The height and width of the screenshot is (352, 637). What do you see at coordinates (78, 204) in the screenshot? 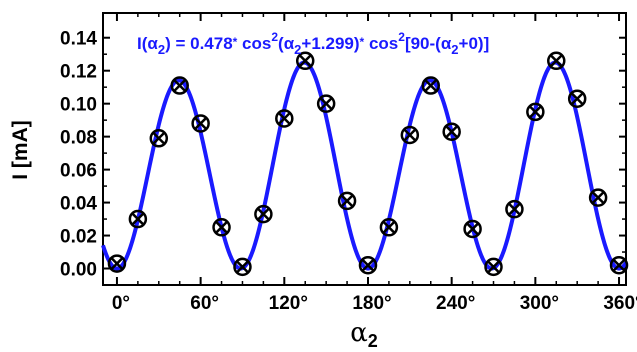
I see `y-tick-label: 0.04` at bounding box center [78, 204].